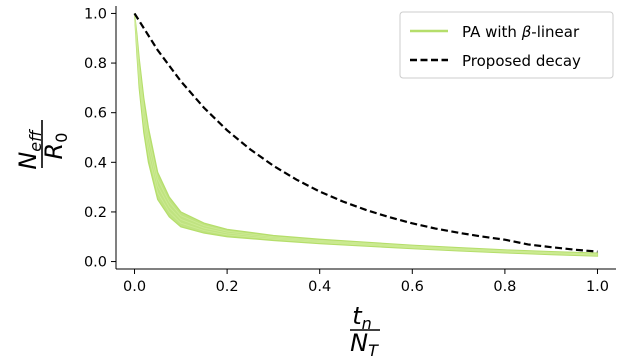 The image size is (620, 356). What do you see at coordinates (597, 287) in the screenshot?
I see `x-tick-label-5: 1.0` at bounding box center [597, 287].